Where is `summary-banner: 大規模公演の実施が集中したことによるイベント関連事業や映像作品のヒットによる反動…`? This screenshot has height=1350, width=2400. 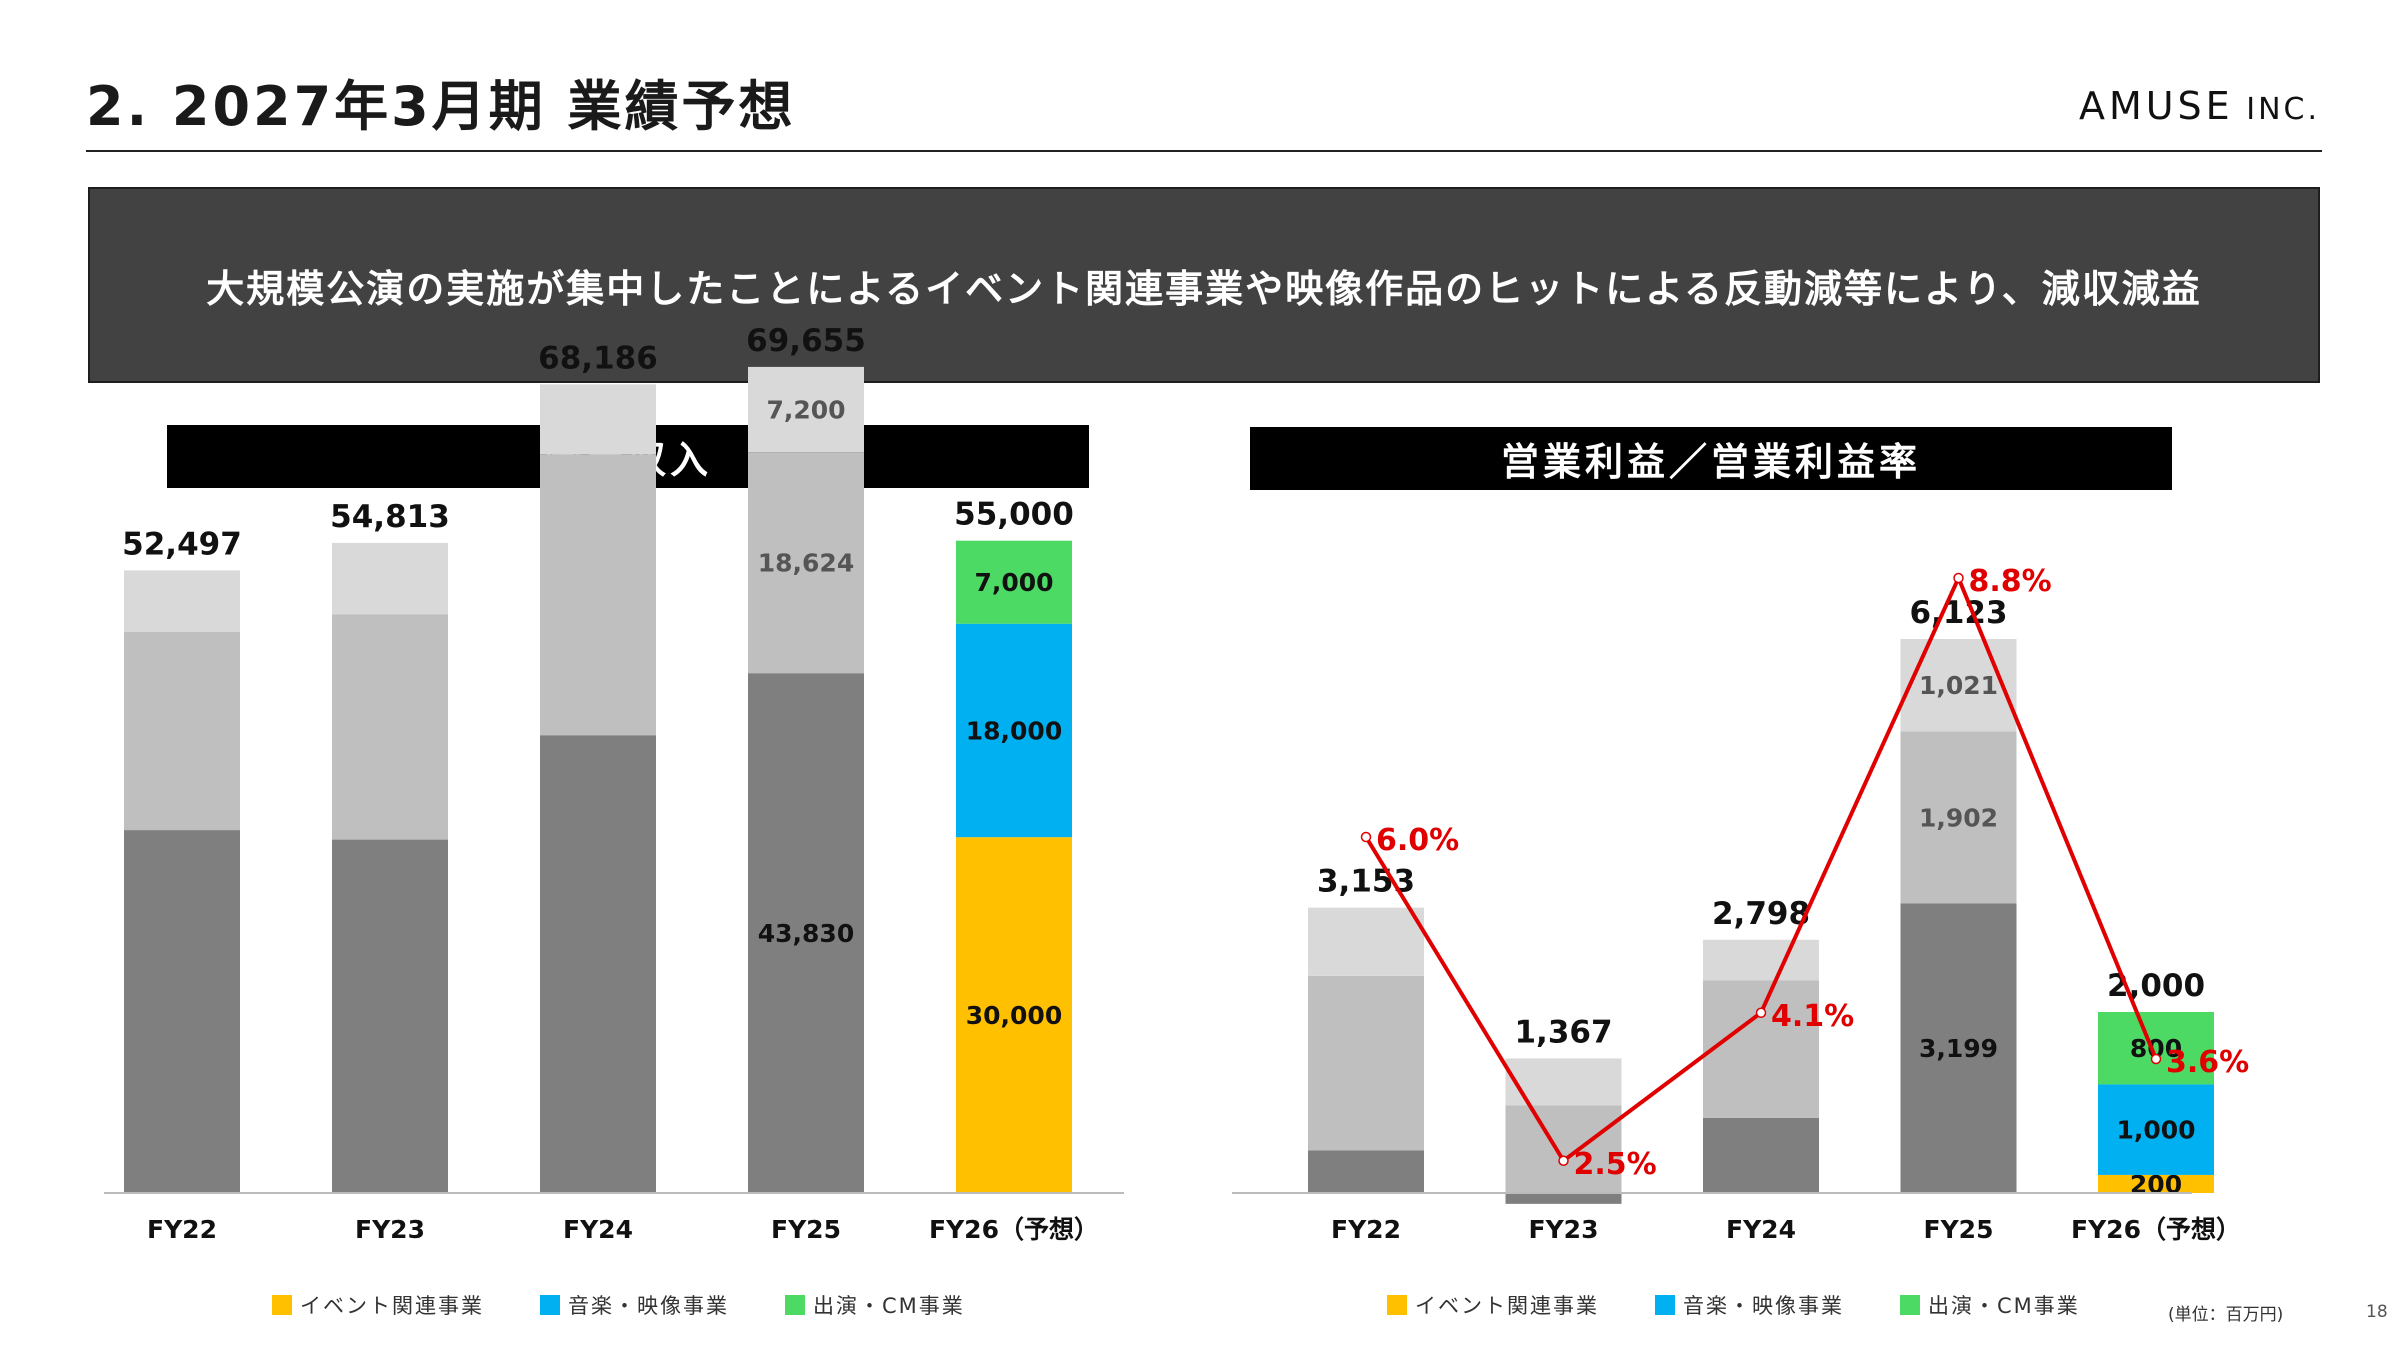 summary-banner: 大規模公演の実施が集中したことによるイベント関連事業や映像作品のヒットによる反動… is located at coordinates (1204, 285).